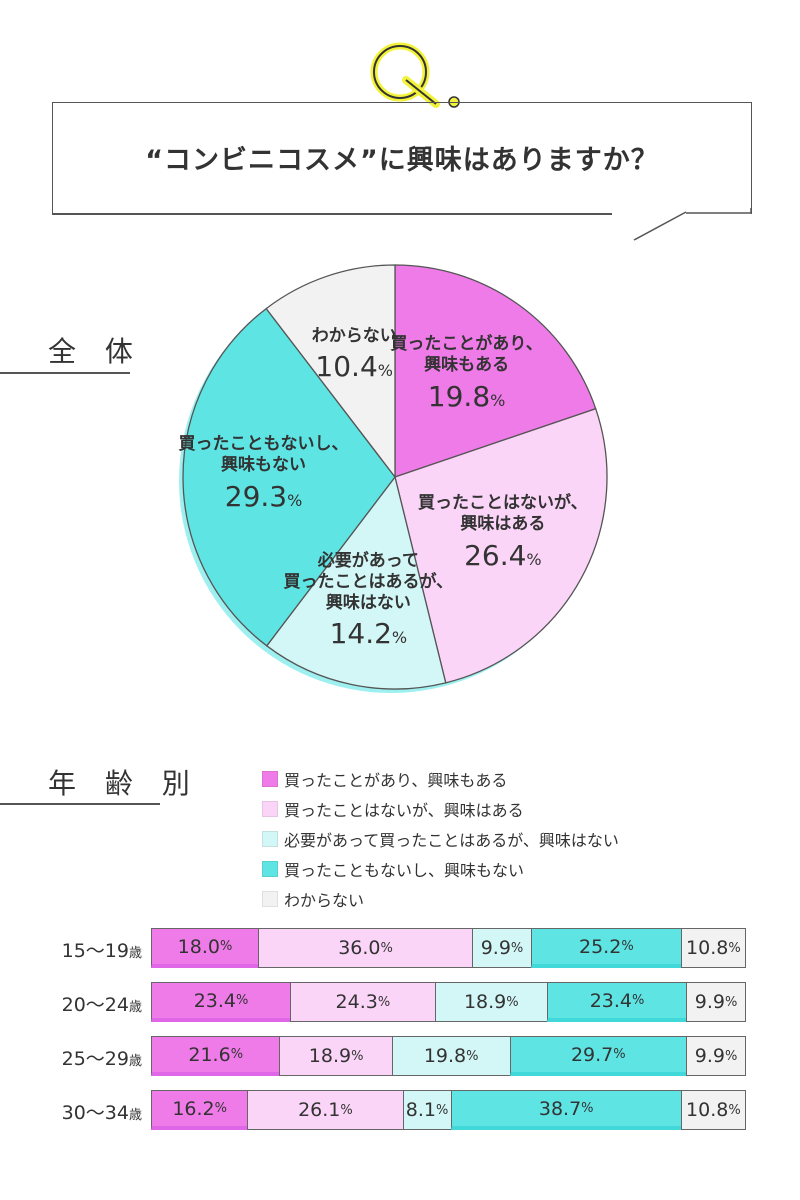  I want to click on legend-item: 必要があって買ったことはあるが、興味はない, so click(440, 839).